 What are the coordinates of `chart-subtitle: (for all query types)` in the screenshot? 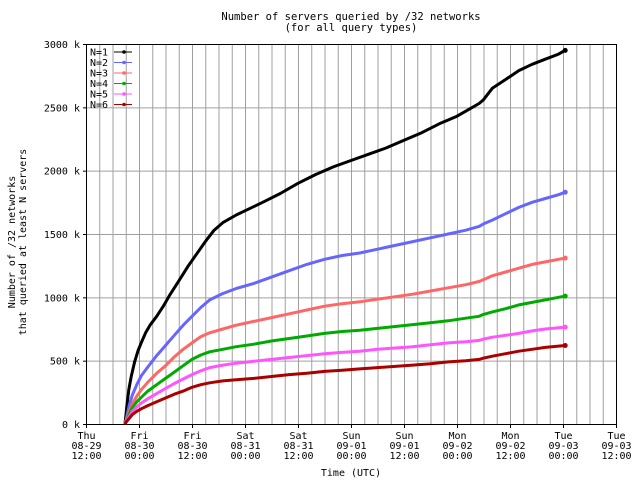 It's located at (351, 28).